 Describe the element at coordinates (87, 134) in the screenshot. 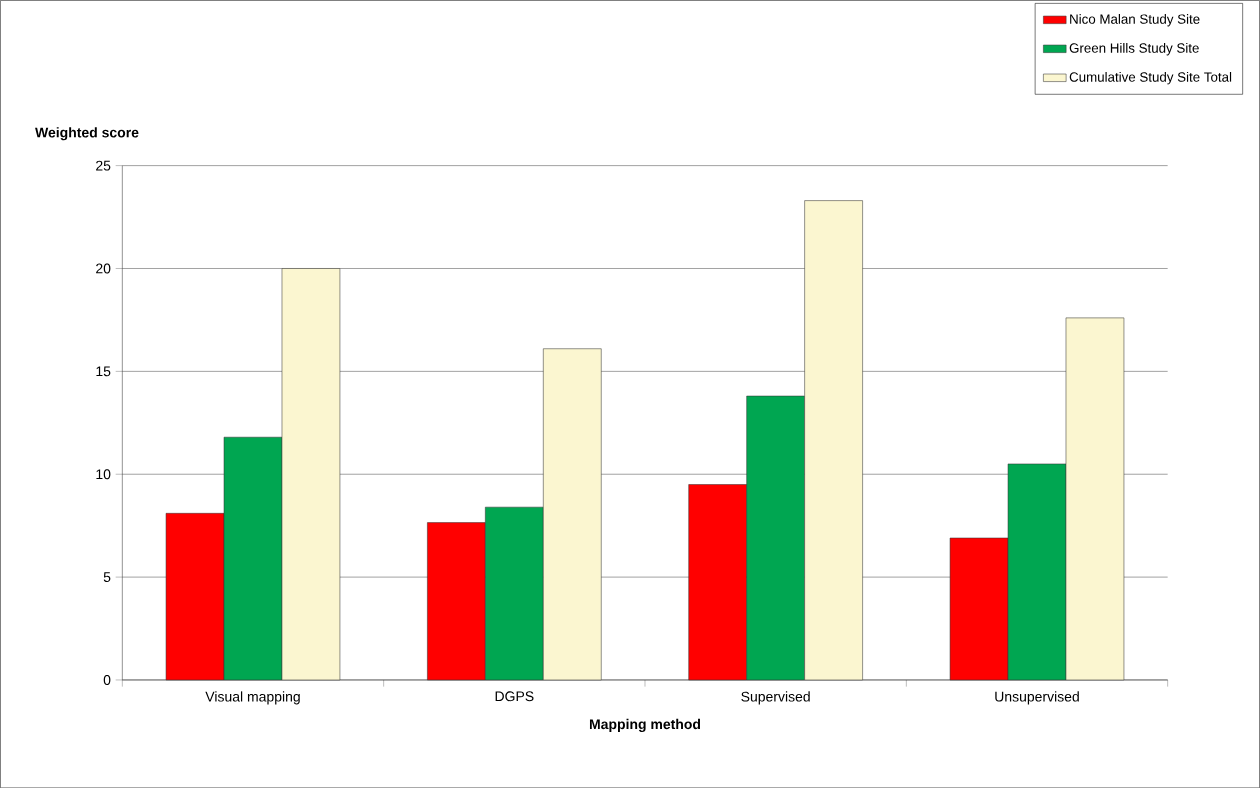

I see `y-axis-title: Weighted score` at that location.